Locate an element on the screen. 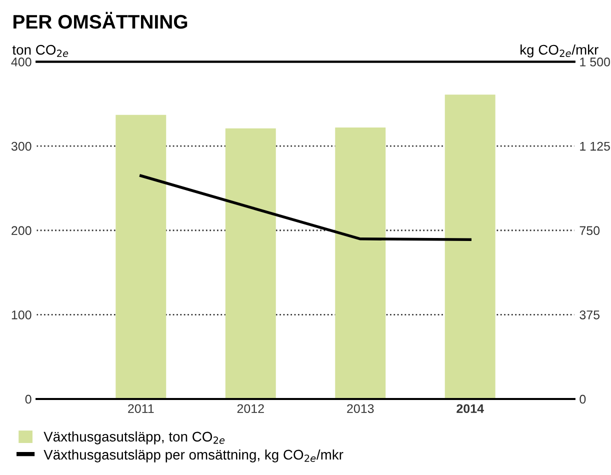 This screenshot has width=611, height=475. y-tick-label: 300 is located at coordinates (21, 146).